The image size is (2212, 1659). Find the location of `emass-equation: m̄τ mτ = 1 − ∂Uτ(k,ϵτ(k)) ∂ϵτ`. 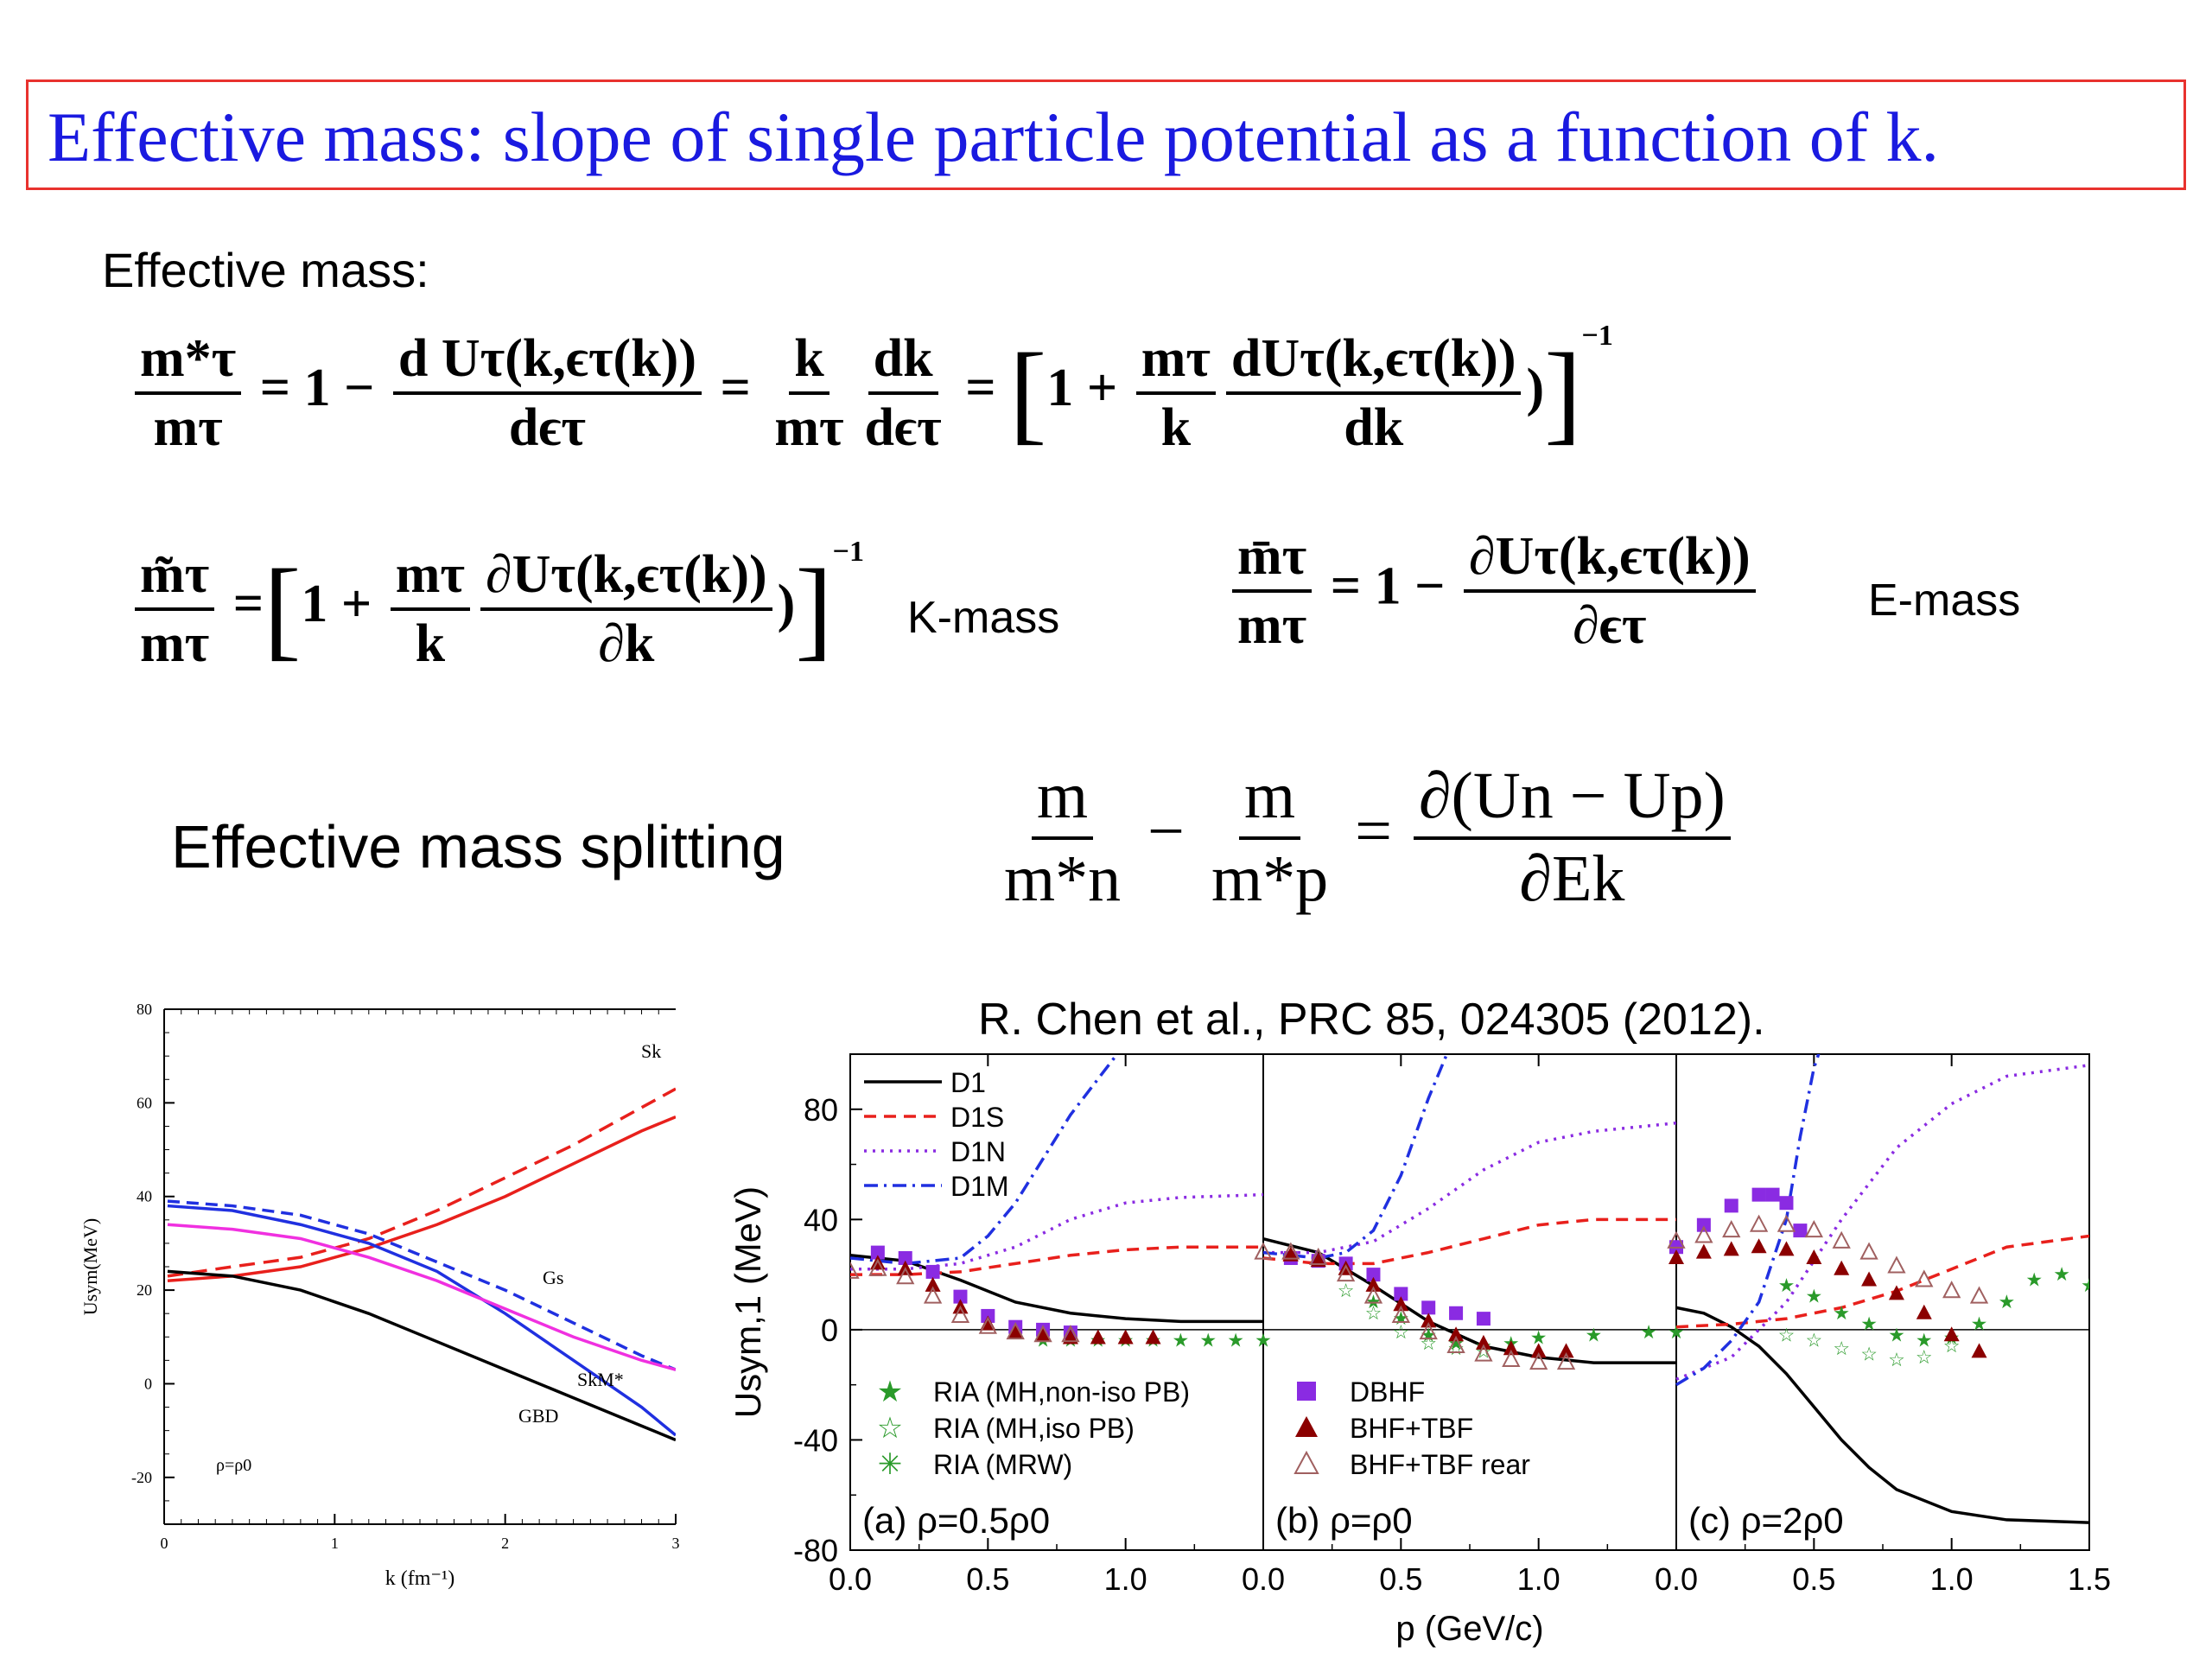

emass-equation: m̄τ mτ = 1 − ∂Uτ(k,ϵτ(k)) ∂ϵτ is located at coordinates (1494, 591).